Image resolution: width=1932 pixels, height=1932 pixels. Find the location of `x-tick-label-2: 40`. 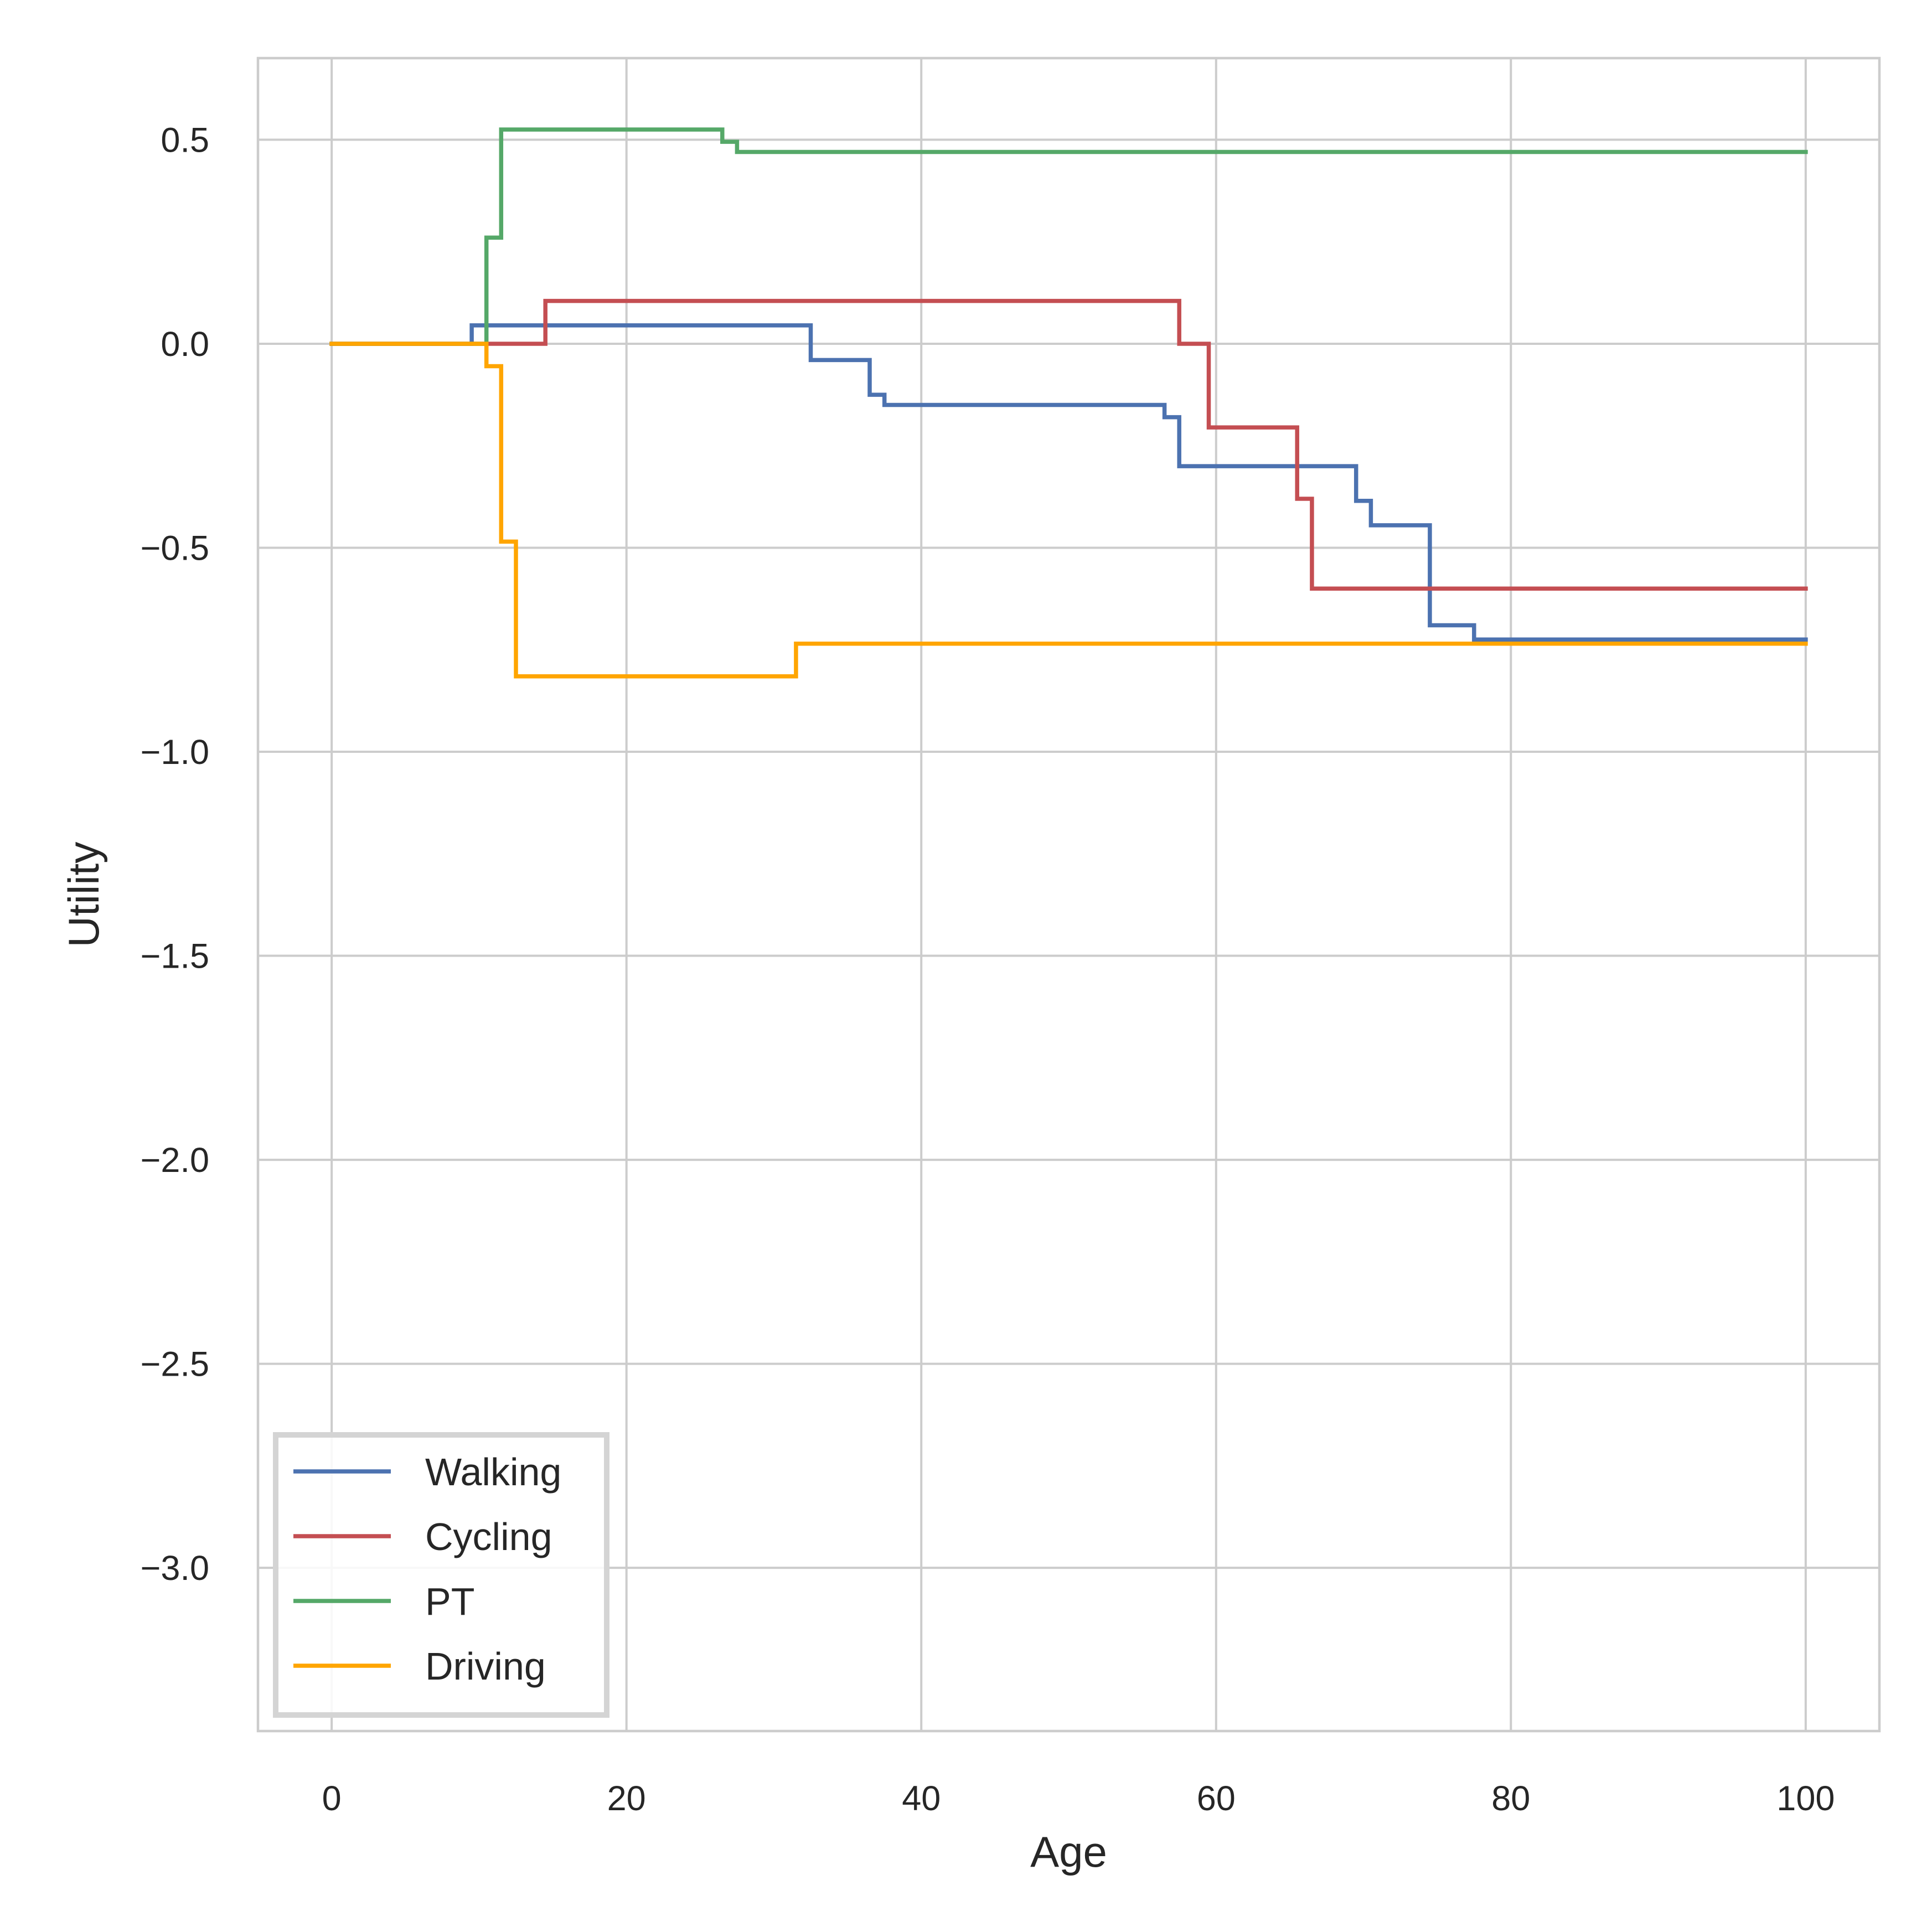

x-tick-label-2: 40 is located at coordinates (921, 1798).